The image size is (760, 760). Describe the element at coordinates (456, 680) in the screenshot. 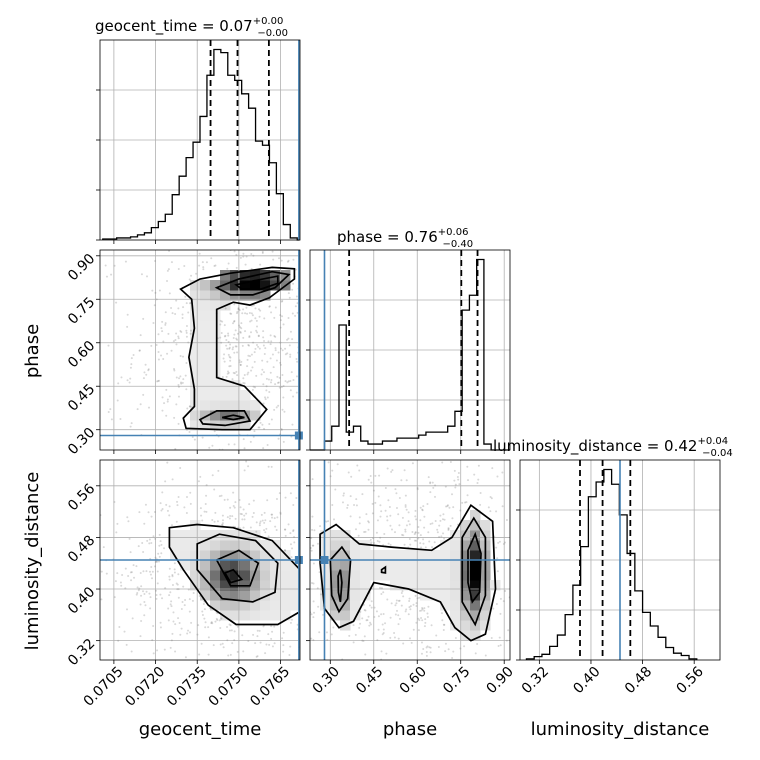

I see `xtick-label-phase: 0.75` at that location.